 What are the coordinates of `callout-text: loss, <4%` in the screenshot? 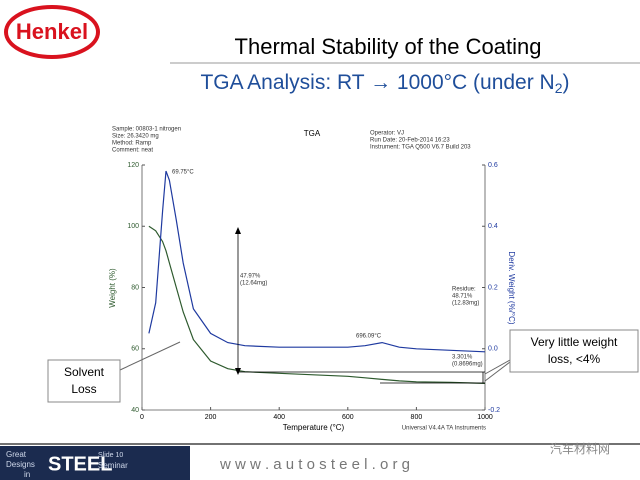 It's located at (574, 359).